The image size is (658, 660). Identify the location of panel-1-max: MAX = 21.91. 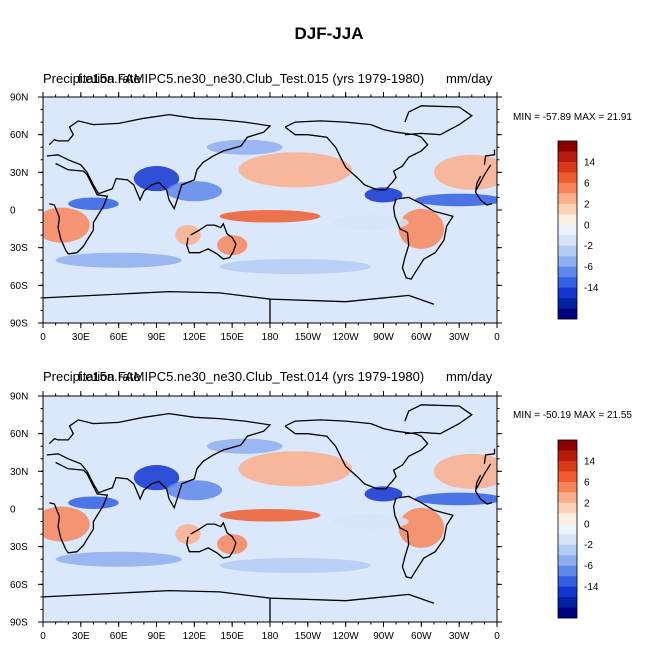
(602, 117).